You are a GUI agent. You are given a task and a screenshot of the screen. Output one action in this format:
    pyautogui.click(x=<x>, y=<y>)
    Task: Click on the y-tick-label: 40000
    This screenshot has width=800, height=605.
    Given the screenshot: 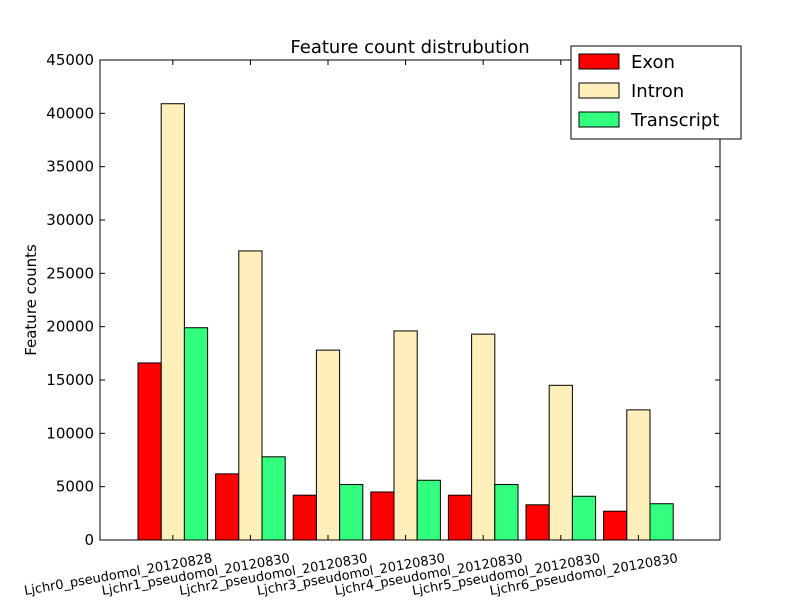 What is the action you would take?
    pyautogui.click(x=70, y=113)
    